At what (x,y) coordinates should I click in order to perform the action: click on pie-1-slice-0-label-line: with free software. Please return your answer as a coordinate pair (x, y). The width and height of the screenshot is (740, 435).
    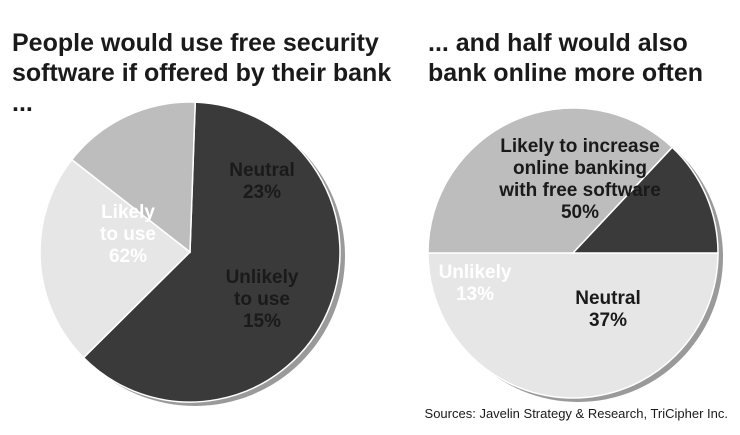
    Looking at the image, I should click on (579, 190).